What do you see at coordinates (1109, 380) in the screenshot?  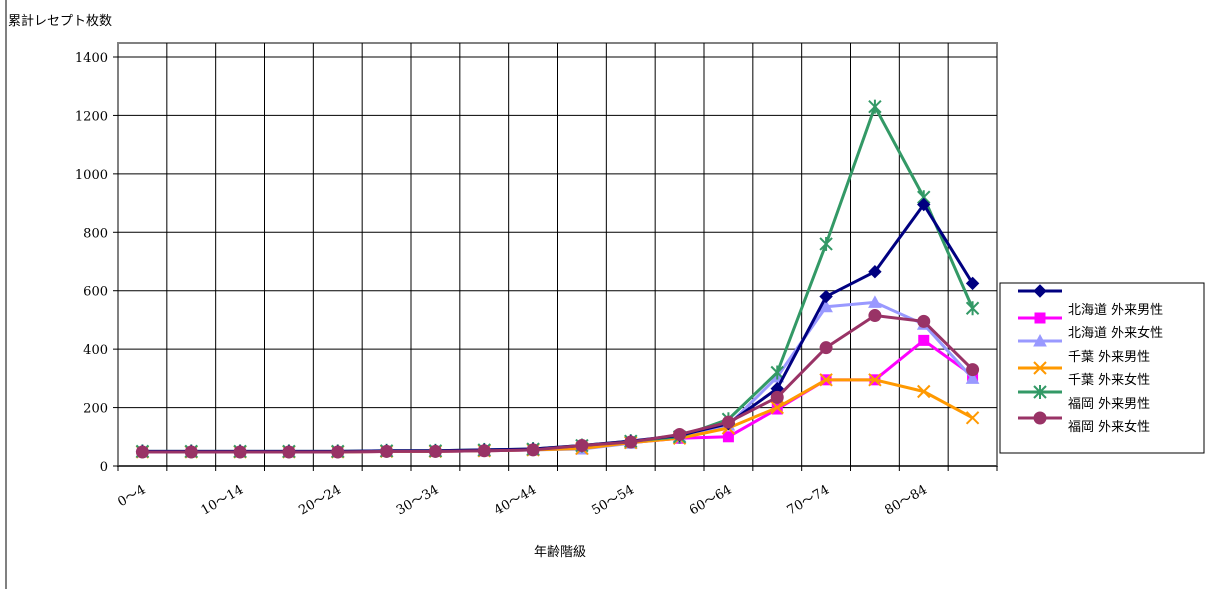 I see `legend-label: 千葉 外来女性` at bounding box center [1109, 380].